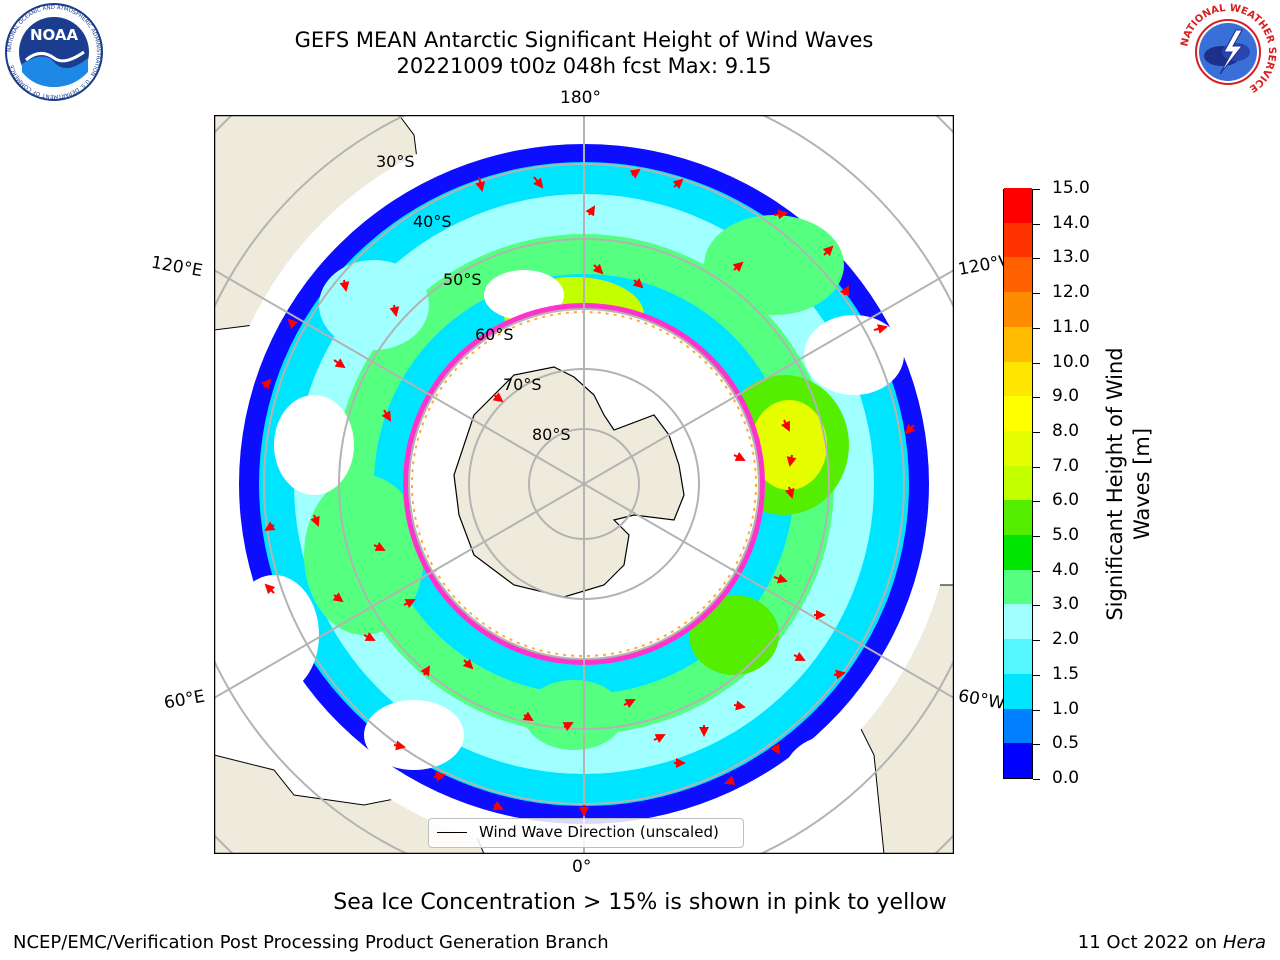  Describe the element at coordinates (1244, 942) in the screenshot. I see `footer-machine: Hera` at that location.